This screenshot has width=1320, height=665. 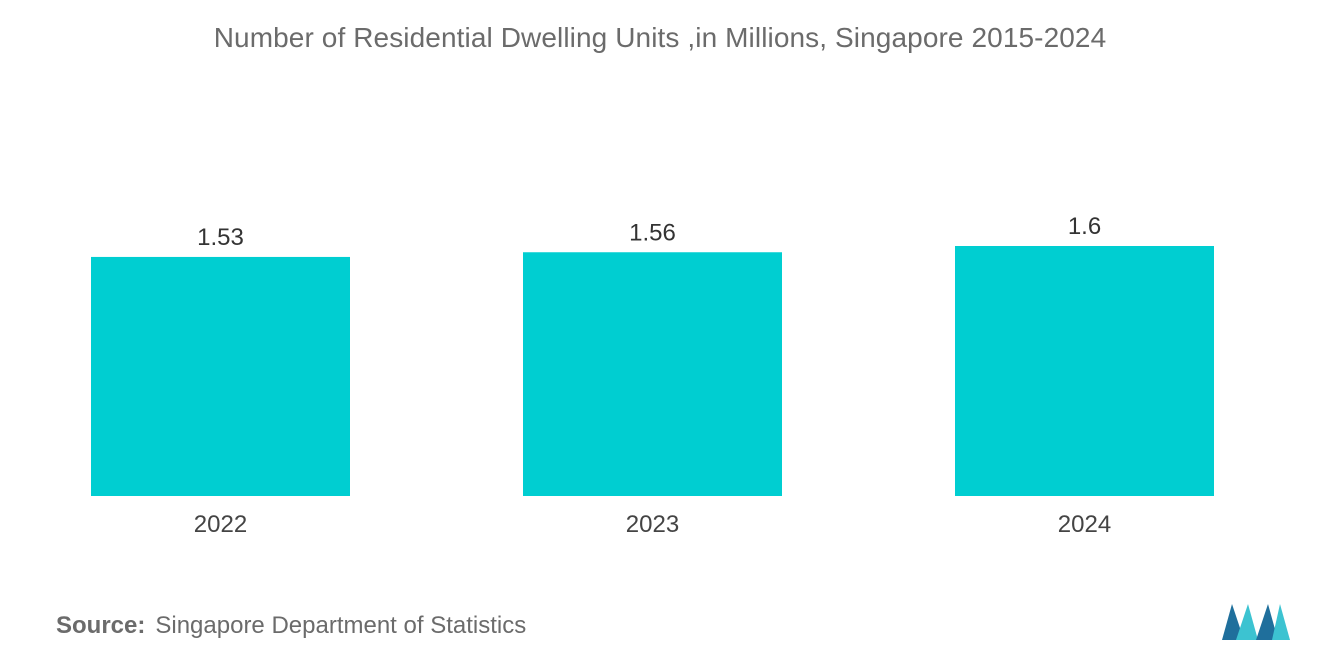 What do you see at coordinates (1084, 524) in the screenshot?
I see `x-tick-label-2024: 2024` at bounding box center [1084, 524].